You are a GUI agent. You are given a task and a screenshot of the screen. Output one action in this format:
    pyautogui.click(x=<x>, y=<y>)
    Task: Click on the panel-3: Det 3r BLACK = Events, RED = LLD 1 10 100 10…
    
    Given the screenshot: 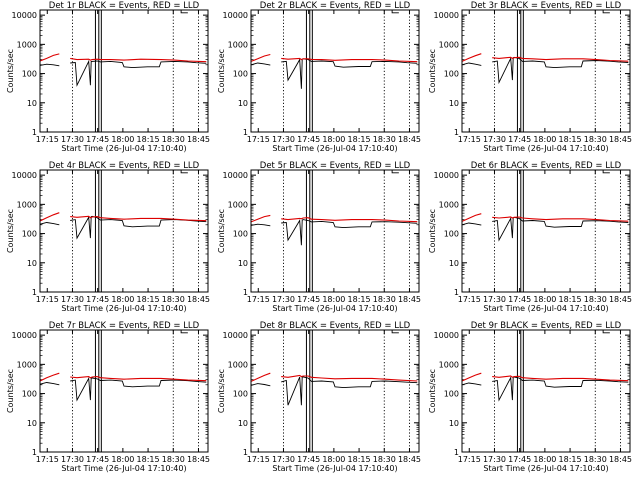 What is the action you would take?
    pyautogui.click(x=530, y=77)
    